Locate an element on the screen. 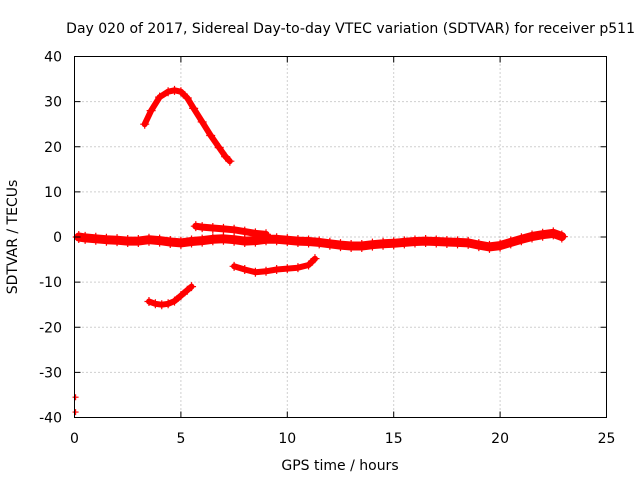 This screenshot has height=480, width=640. x-tick-label: 20 is located at coordinates (500, 439).